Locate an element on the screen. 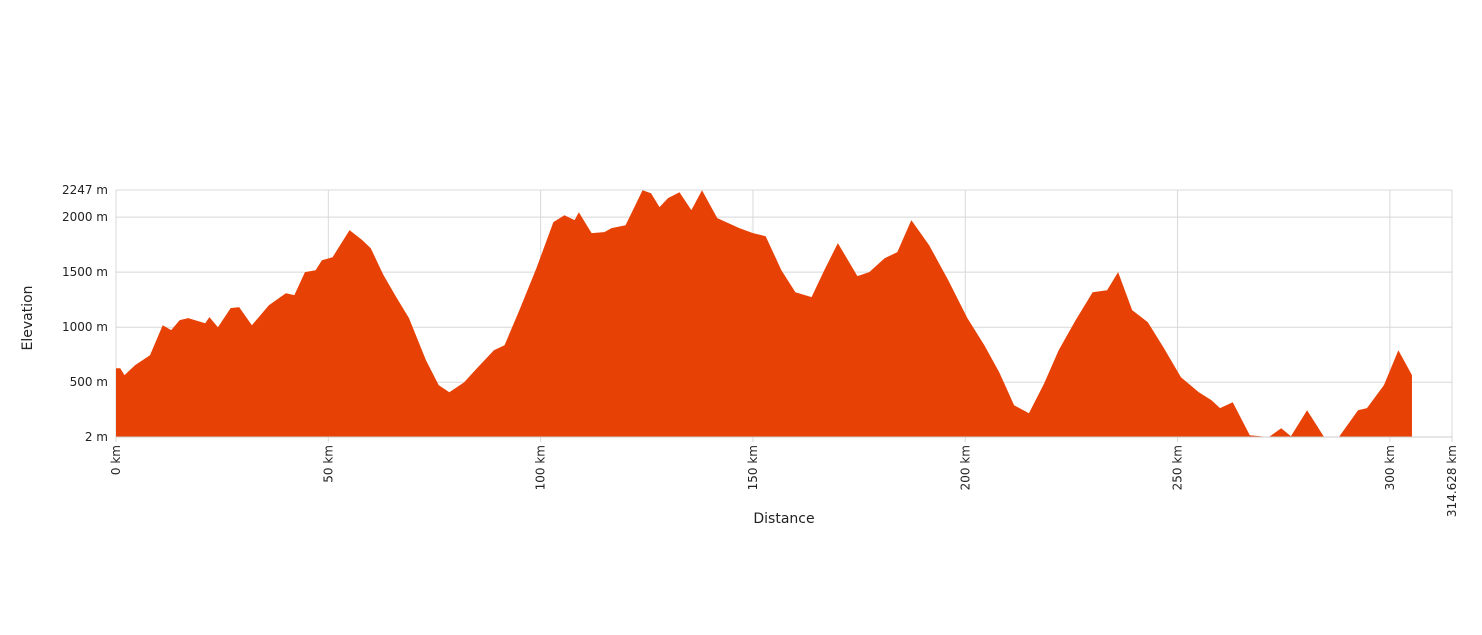 This screenshot has height=635, width=1482. x-tick-label: 314.628 km is located at coordinates (1452, 481).